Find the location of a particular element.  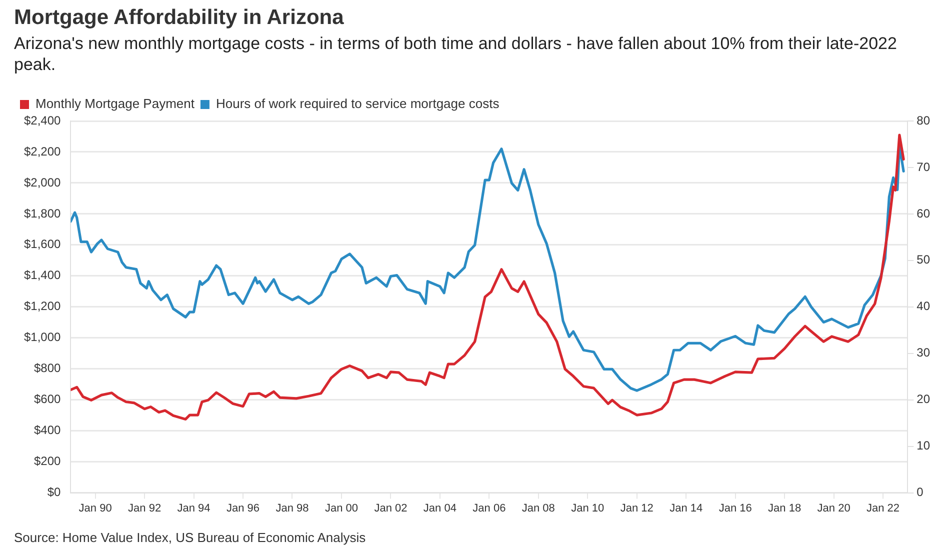

y-tick-label: $600 is located at coordinates (48, 399).